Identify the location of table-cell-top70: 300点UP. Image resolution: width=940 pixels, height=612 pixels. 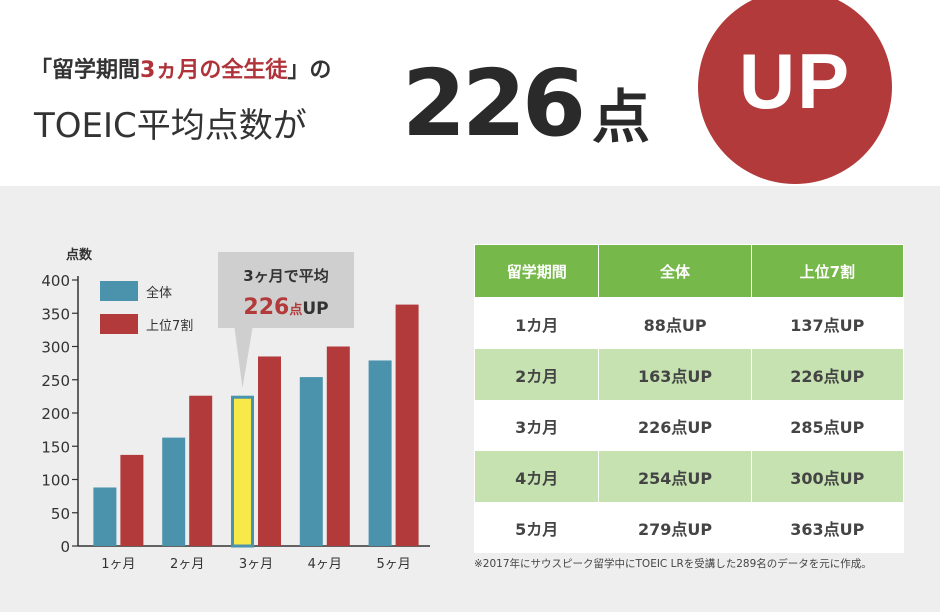
(827, 476).